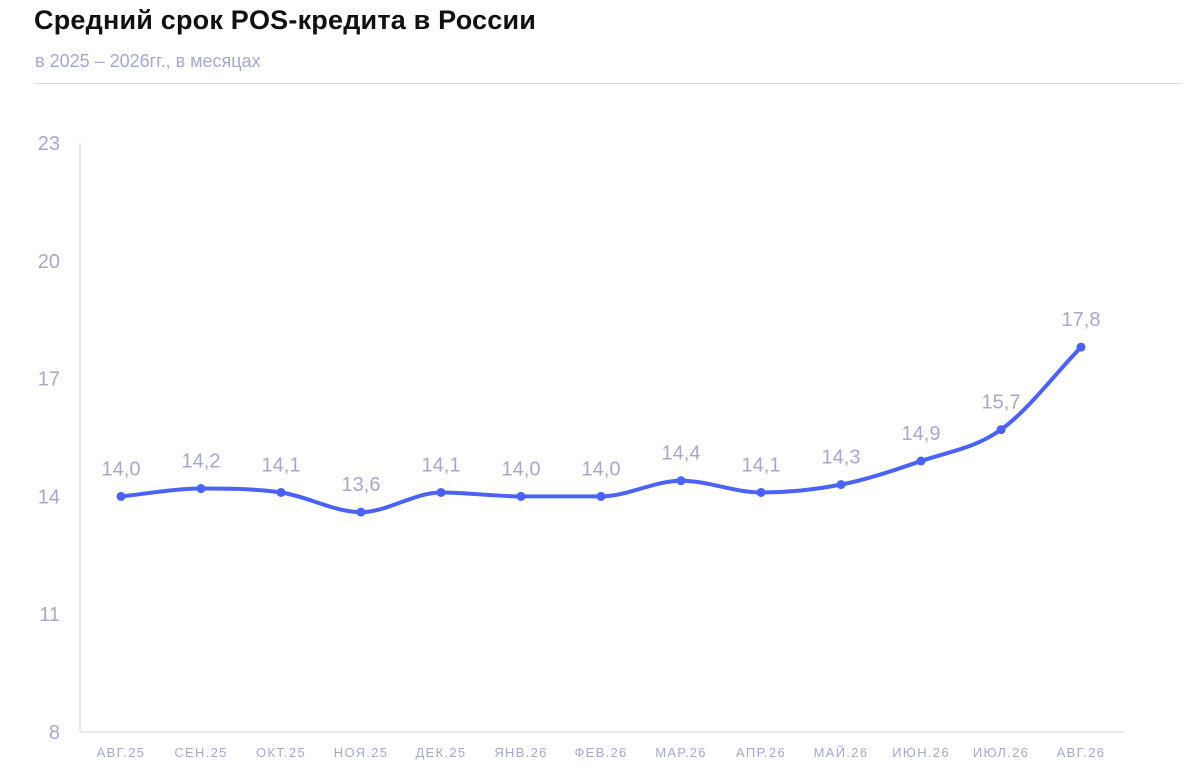  I want to click on data-label: 14,4, so click(681, 454).